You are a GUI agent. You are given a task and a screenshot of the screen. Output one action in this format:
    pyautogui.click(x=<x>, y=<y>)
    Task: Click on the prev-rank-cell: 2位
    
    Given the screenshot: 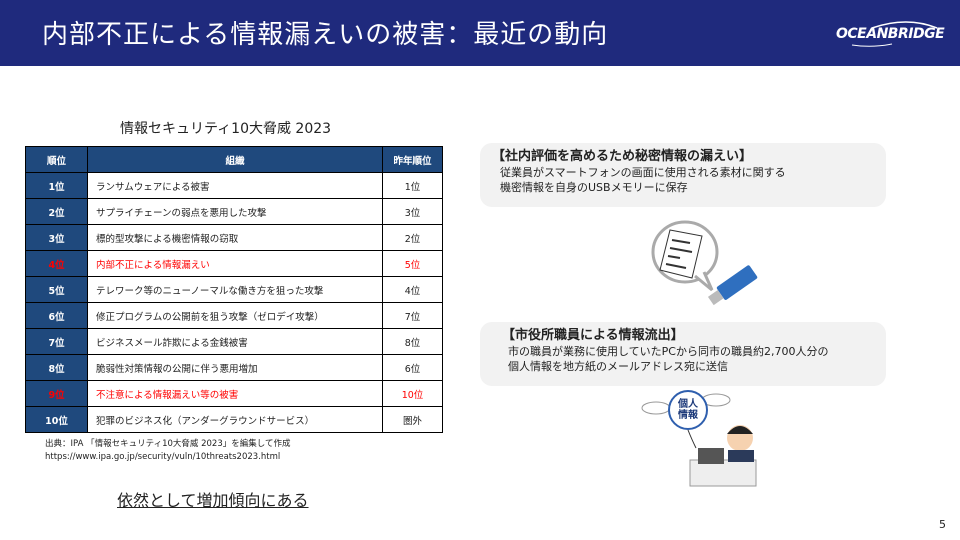 What is the action you would take?
    pyautogui.click(x=412, y=237)
    